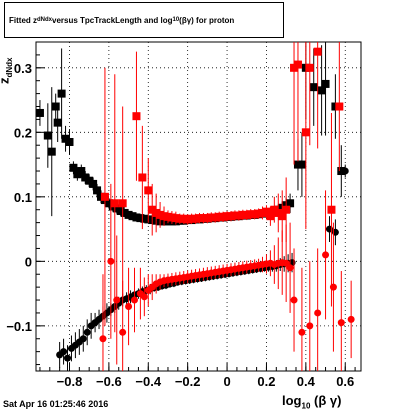  I want to click on title-suffix: (βγ) for proton, so click(207, 20).